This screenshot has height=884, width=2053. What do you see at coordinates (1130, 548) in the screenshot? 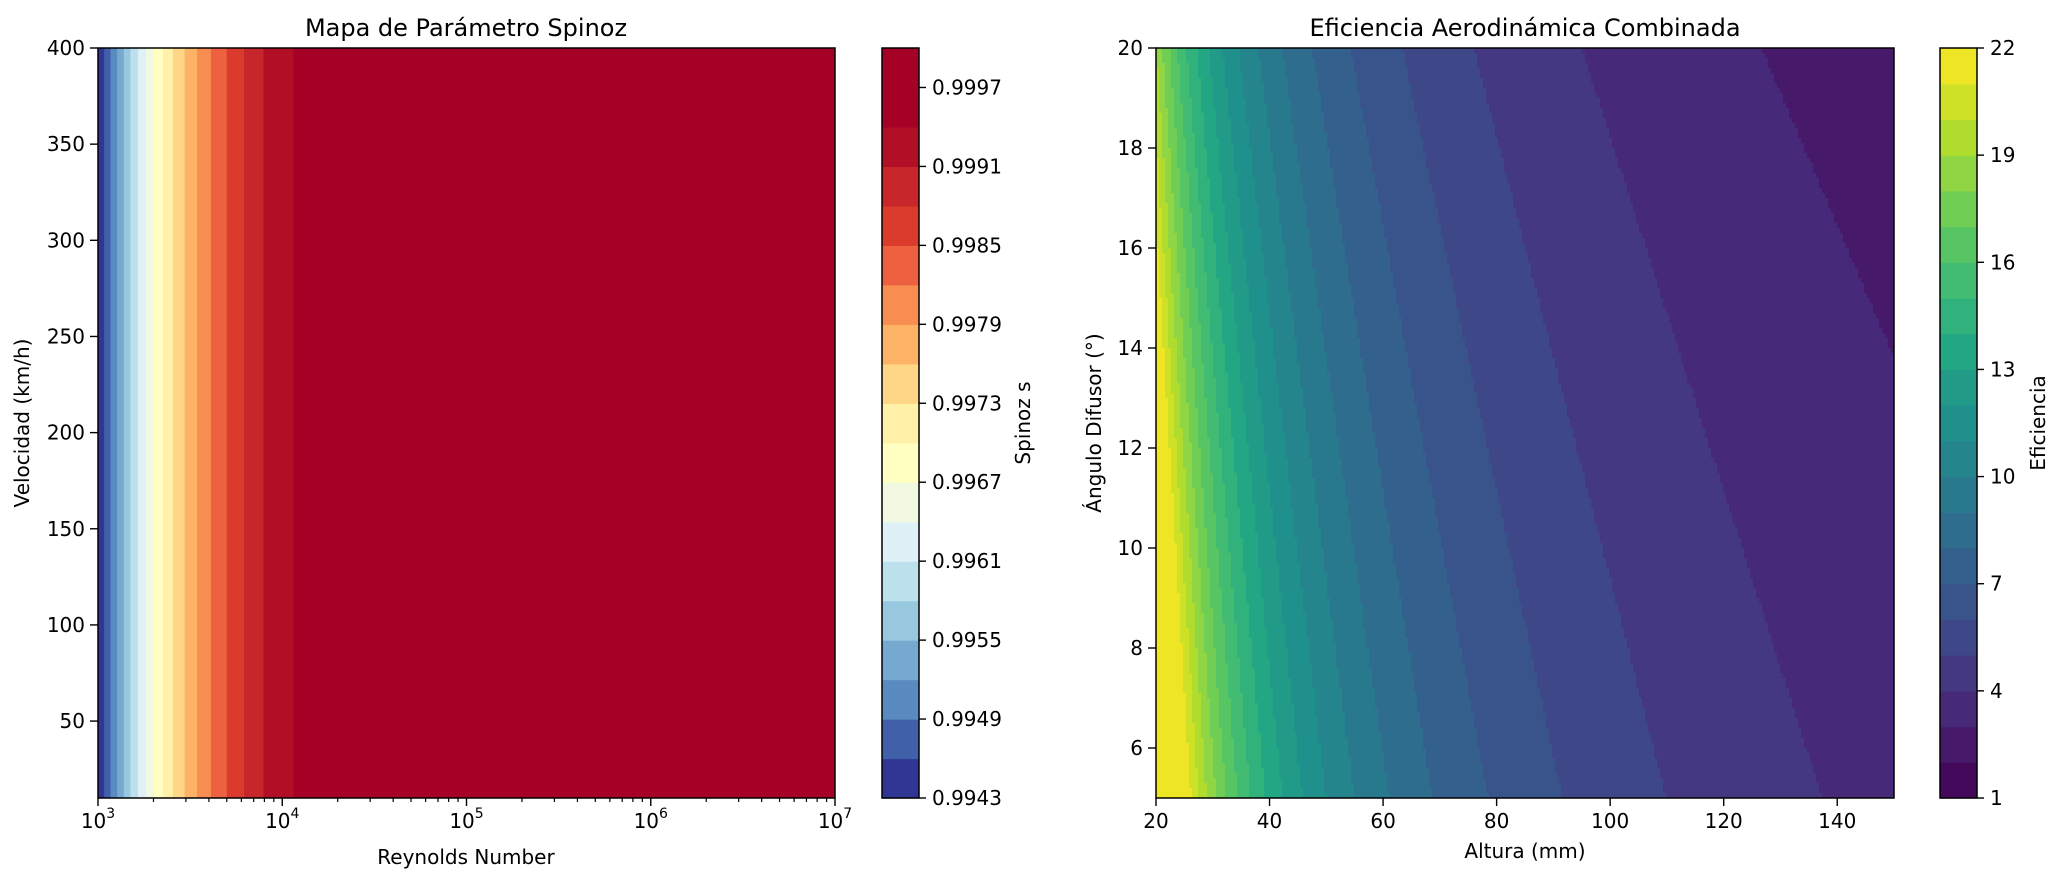
I see `y-tick-label: 10` at bounding box center [1130, 548].